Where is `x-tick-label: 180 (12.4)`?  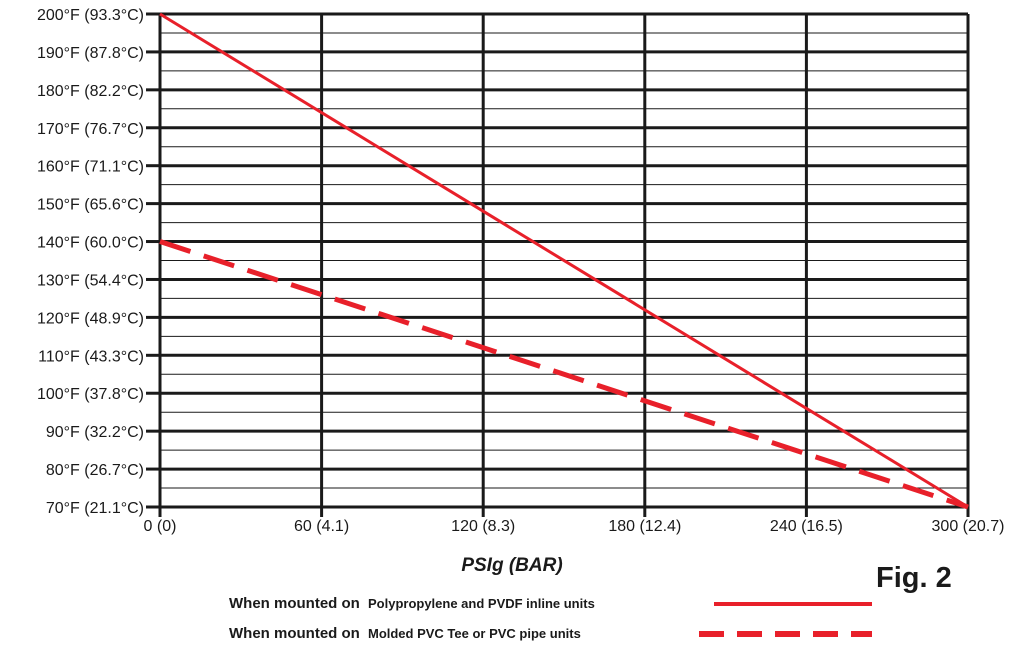 x-tick-label: 180 (12.4) is located at coordinates (644, 526).